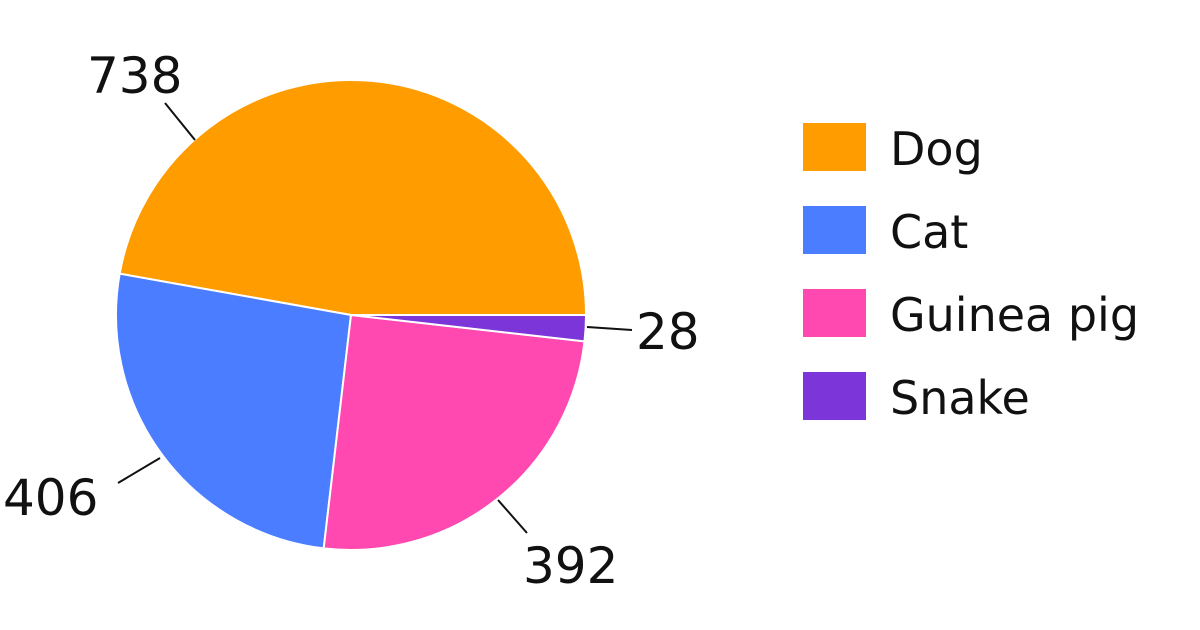  Describe the element at coordinates (929, 232) in the screenshot. I see `legend-label: Cat` at that location.